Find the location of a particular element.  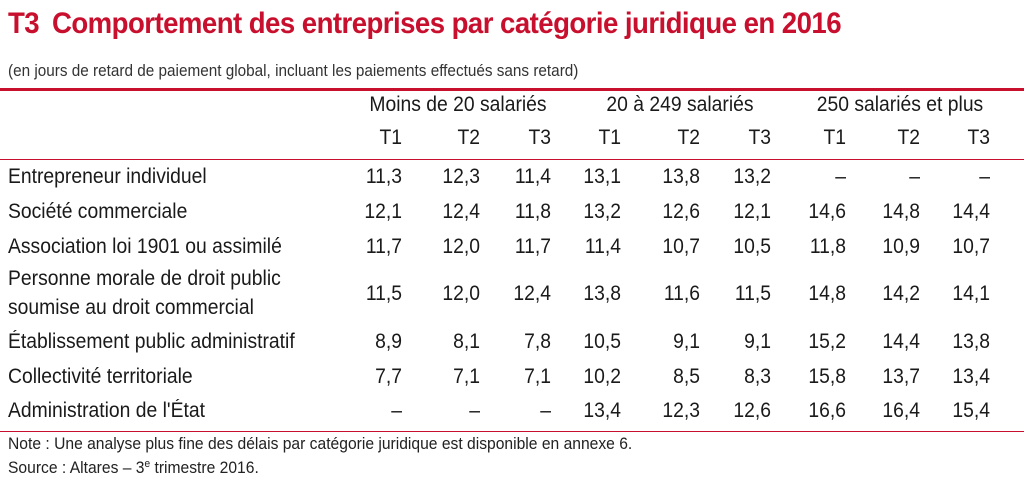

source-prefix: Source : Altares – 3 is located at coordinates (76, 467).